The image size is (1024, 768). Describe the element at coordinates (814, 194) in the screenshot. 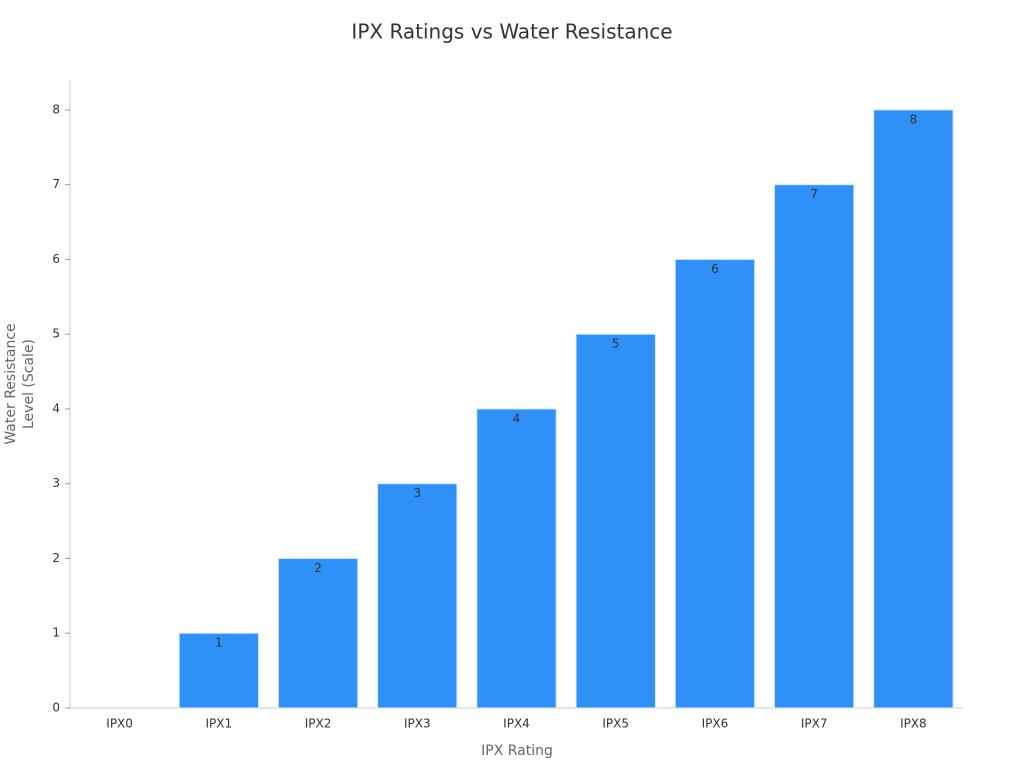

I see `data-label: 7` at that location.